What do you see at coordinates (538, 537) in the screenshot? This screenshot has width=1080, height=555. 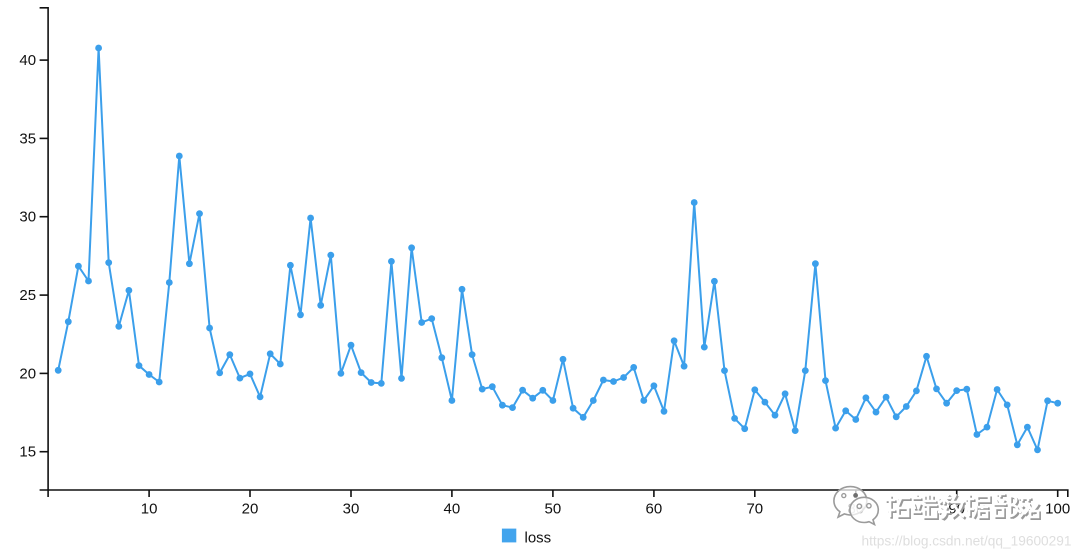 I see `svg-text: loss` at bounding box center [538, 537].